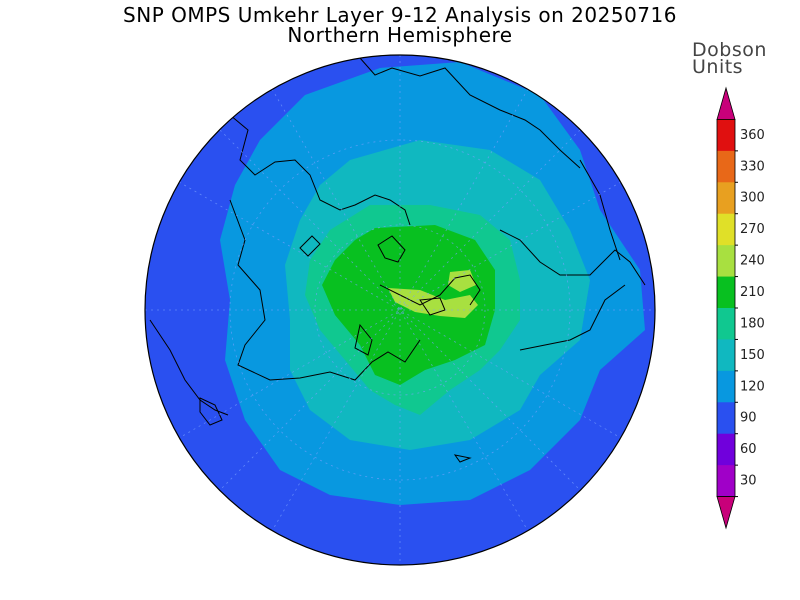  Describe the element at coordinates (748, 418) in the screenshot. I see `colorbar-tick-label: 90` at that location.